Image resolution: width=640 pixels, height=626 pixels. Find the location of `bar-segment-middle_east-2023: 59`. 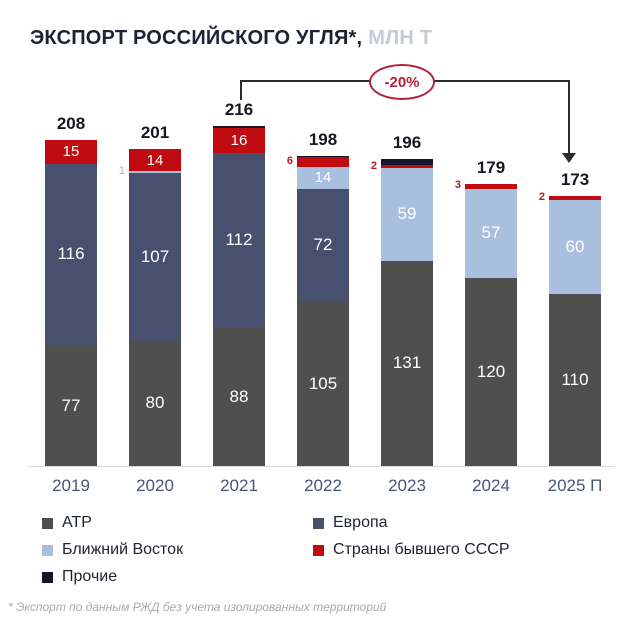

bar-segment-middle_east-2023: 59 is located at coordinates (407, 214).